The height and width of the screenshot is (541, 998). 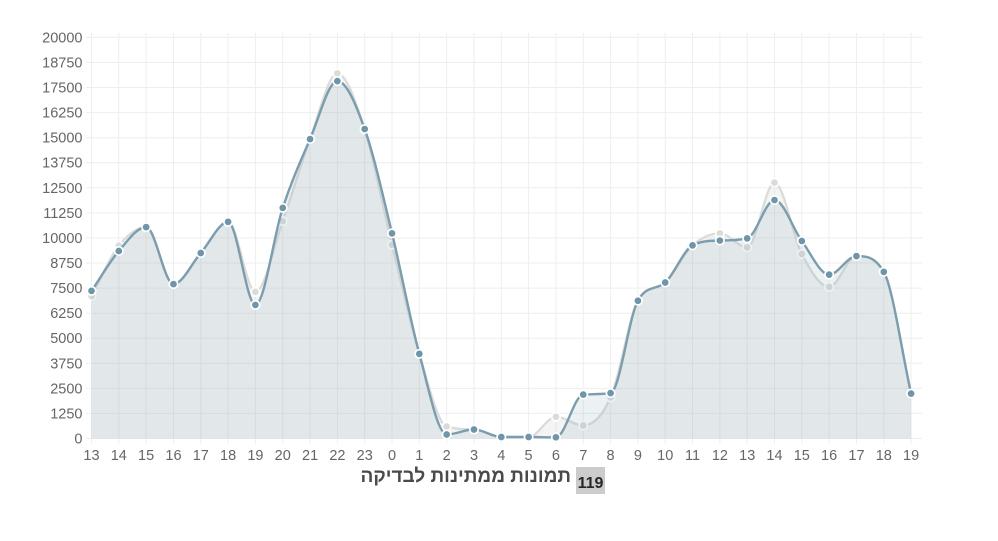 I want to click on svg-text: 12, so click(x=720, y=456).